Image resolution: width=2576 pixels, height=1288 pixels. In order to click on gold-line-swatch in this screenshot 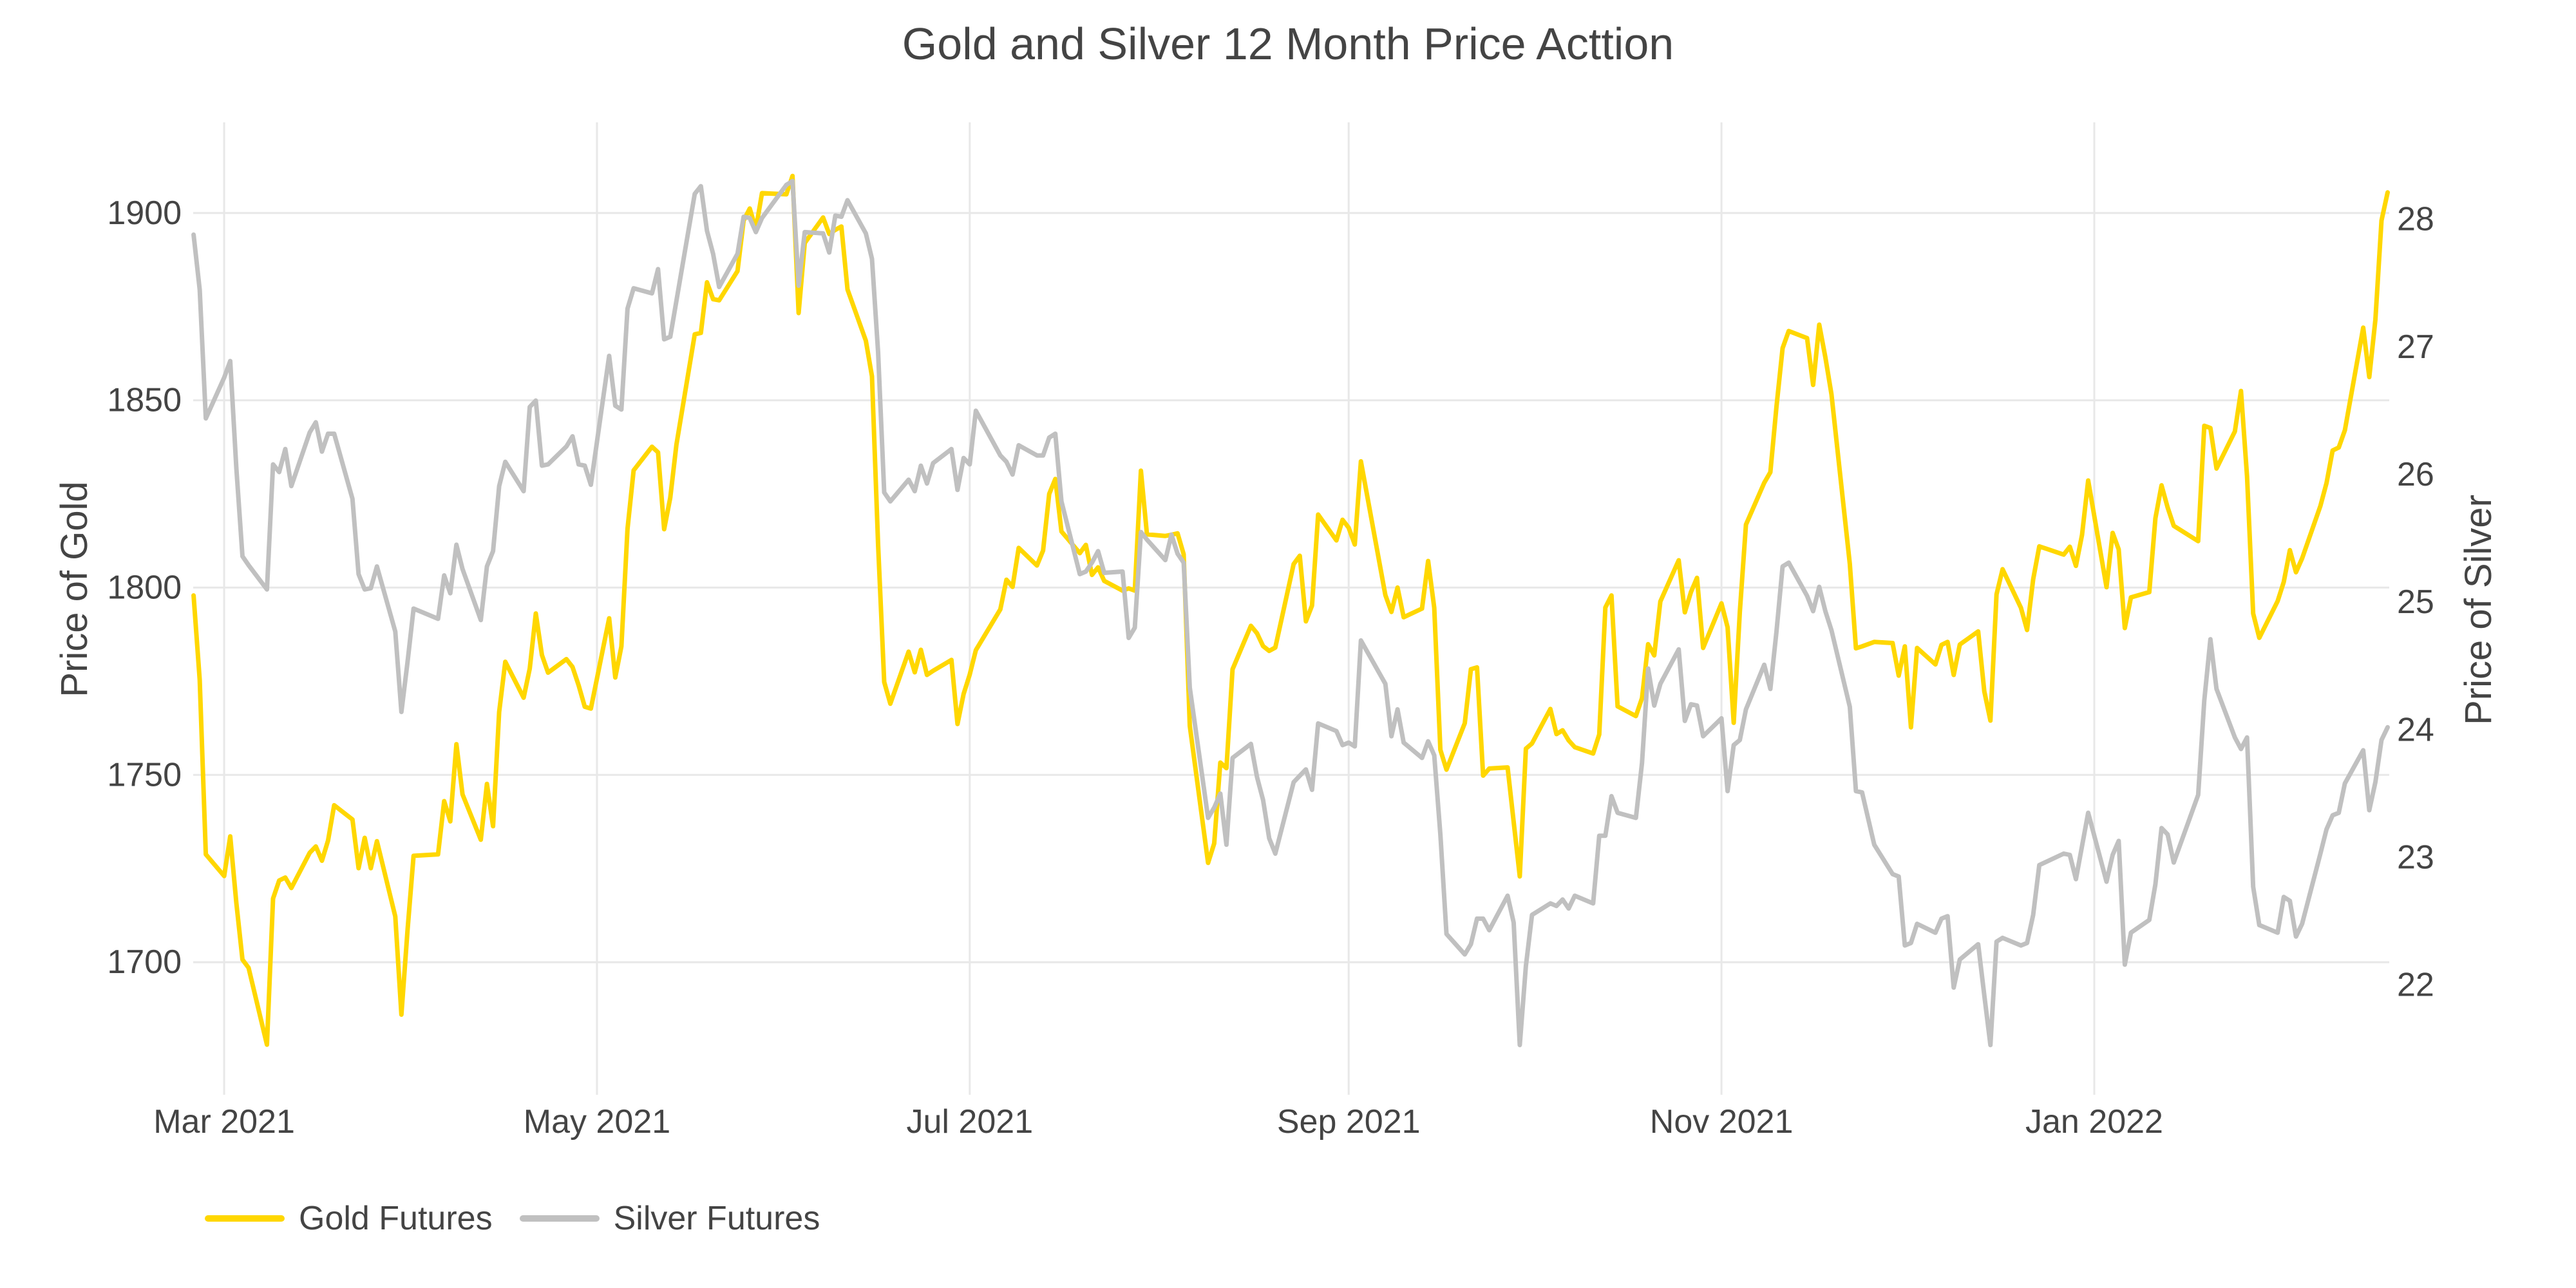, I will do `click(245, 1219)`.